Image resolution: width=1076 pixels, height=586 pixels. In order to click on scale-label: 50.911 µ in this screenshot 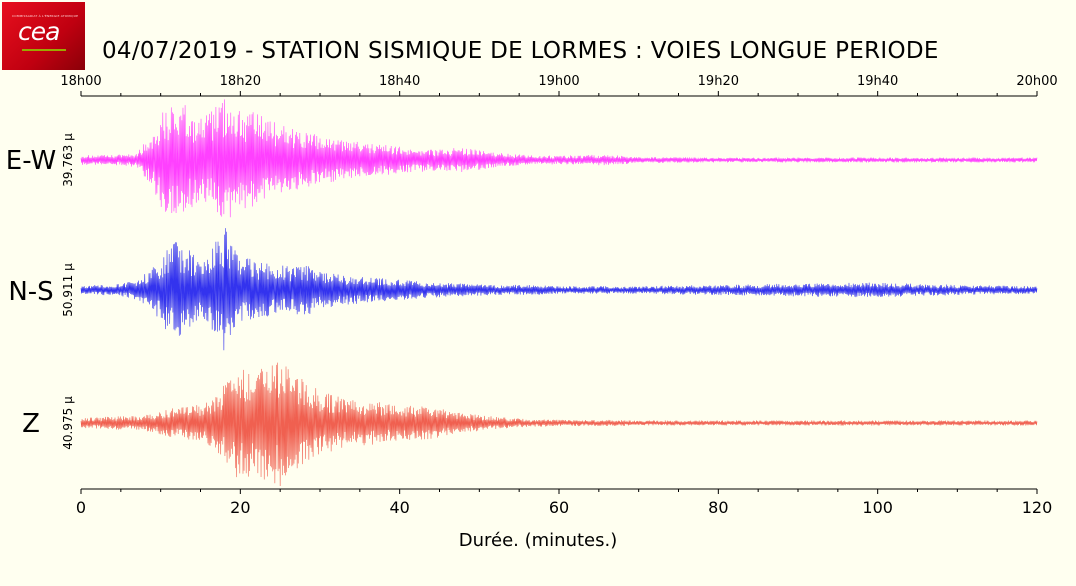, I will do `click(68, 290)`.